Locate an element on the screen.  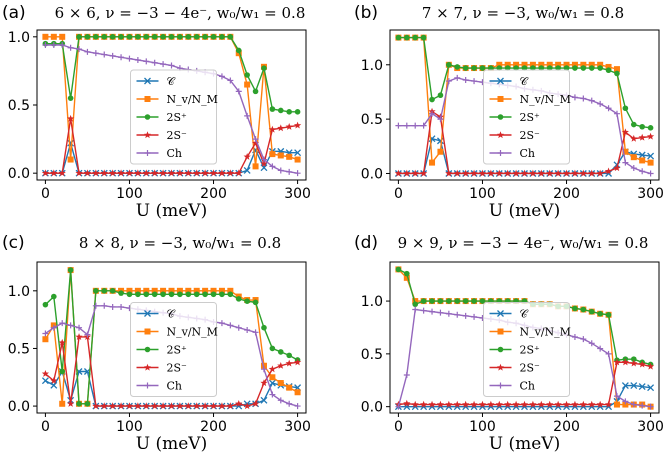
panel-label: (c) is located at coordinates (13, 243).